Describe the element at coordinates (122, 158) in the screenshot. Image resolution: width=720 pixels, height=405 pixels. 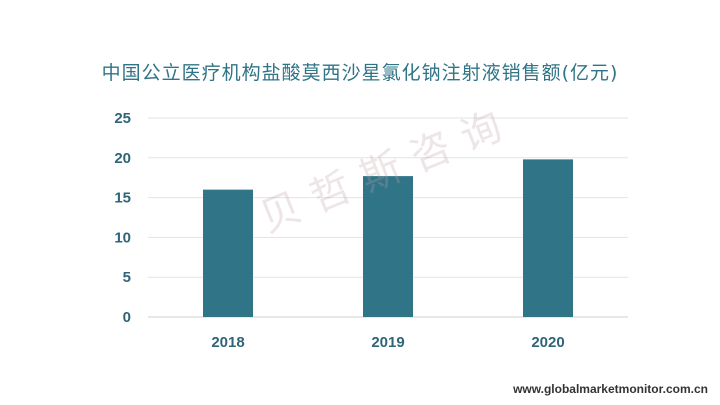
I see `y-tick-label: 20` at that location.